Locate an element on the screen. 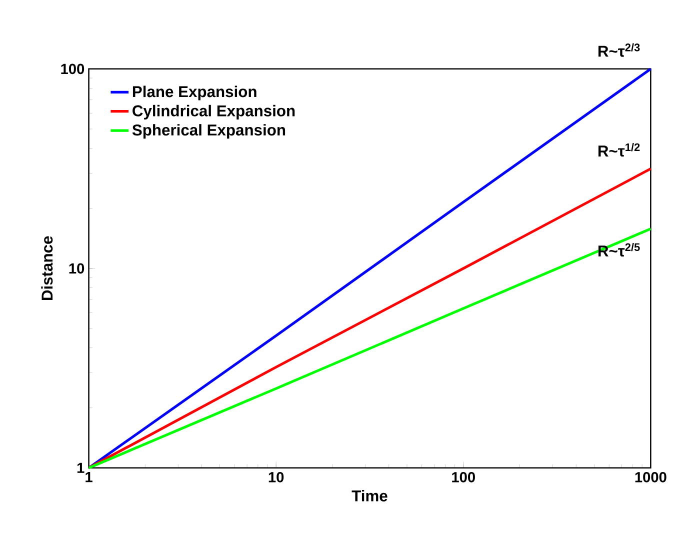  legend-label: Spherical Expansion is located at coordinates (209, 131).